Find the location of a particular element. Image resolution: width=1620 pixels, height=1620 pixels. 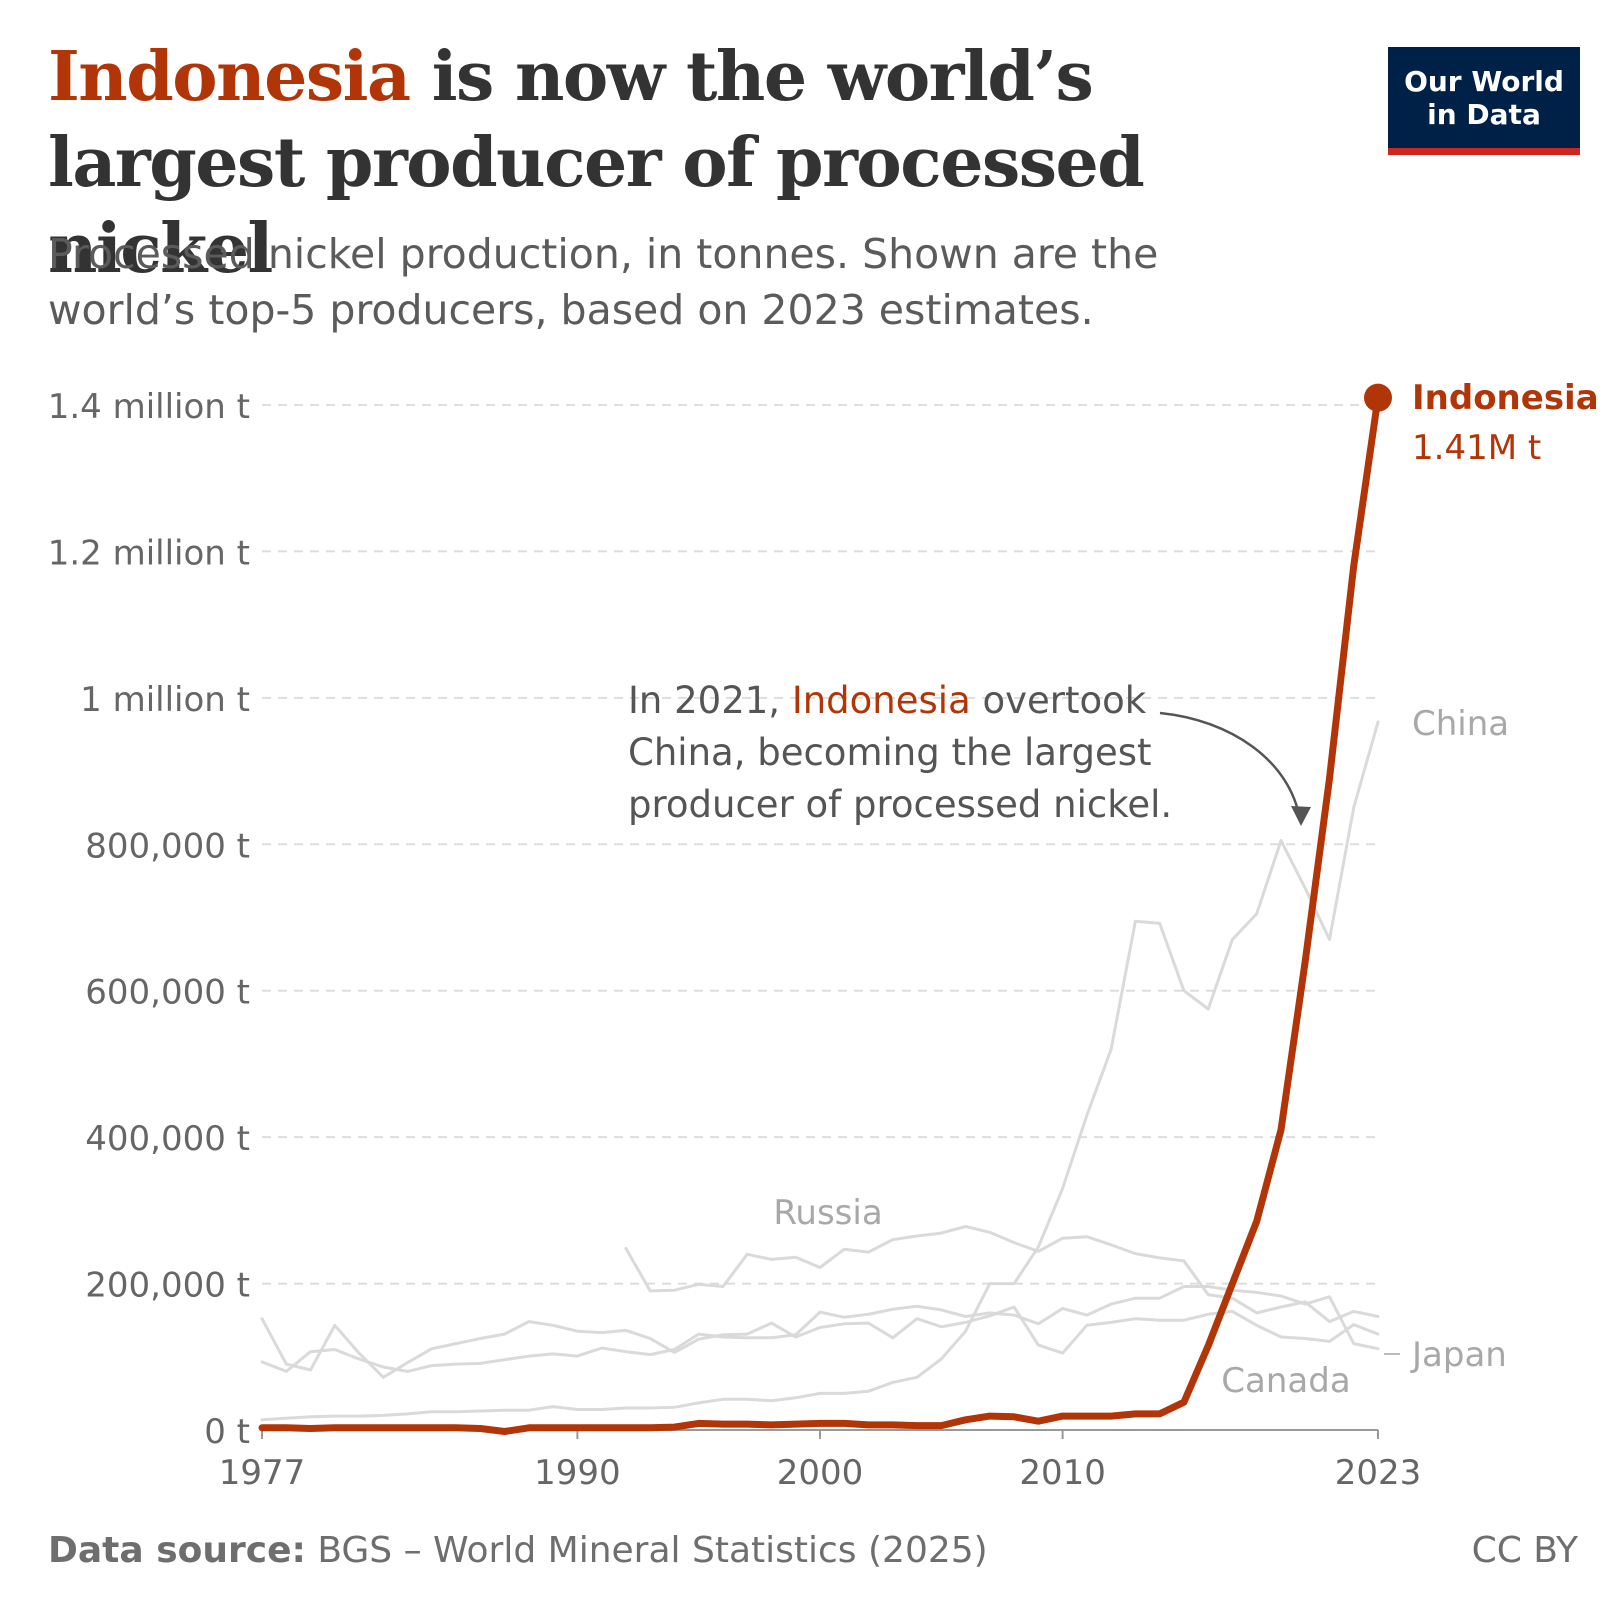

series-label-russia: Russia is located at coordinates (827, 1213).